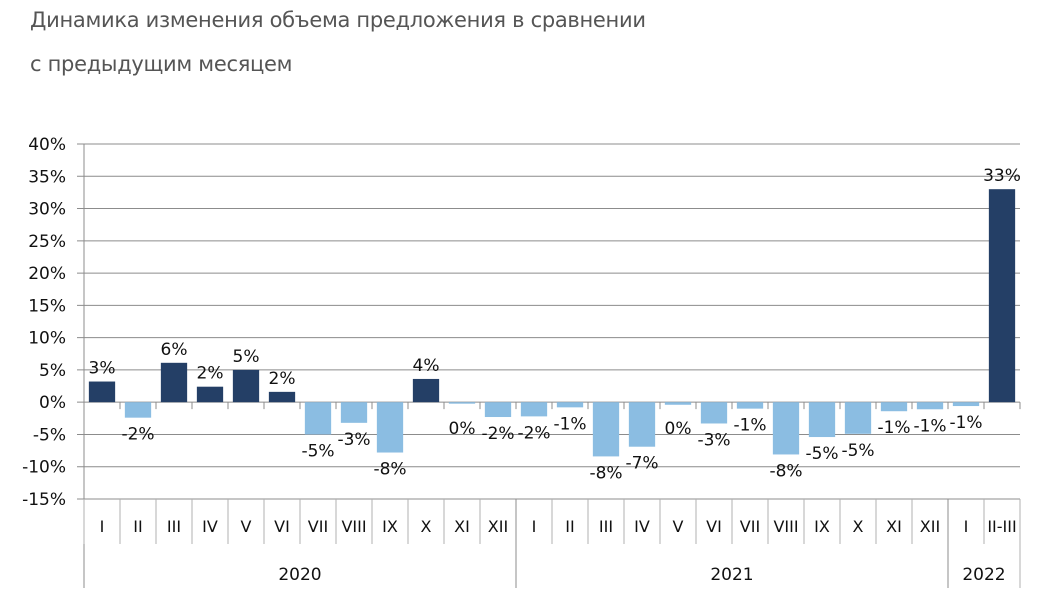 The height and width of the screenshot is (614, 1050). I want to click on y-tick-label: -10%, so click(44, 468).